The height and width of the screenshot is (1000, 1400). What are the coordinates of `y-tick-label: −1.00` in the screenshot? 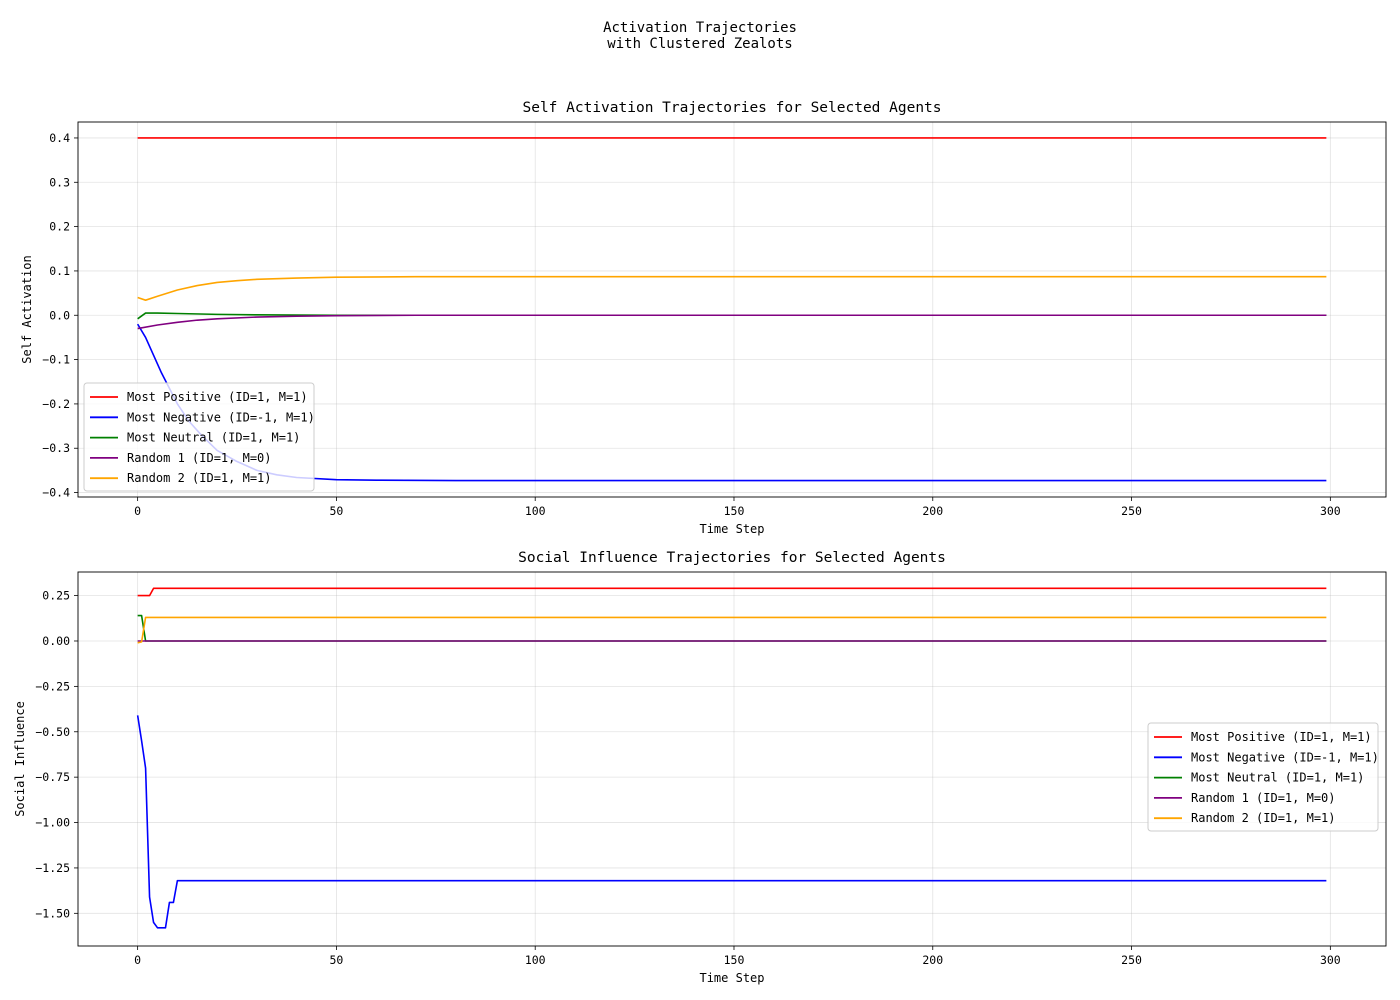 It's located at (52, 823).